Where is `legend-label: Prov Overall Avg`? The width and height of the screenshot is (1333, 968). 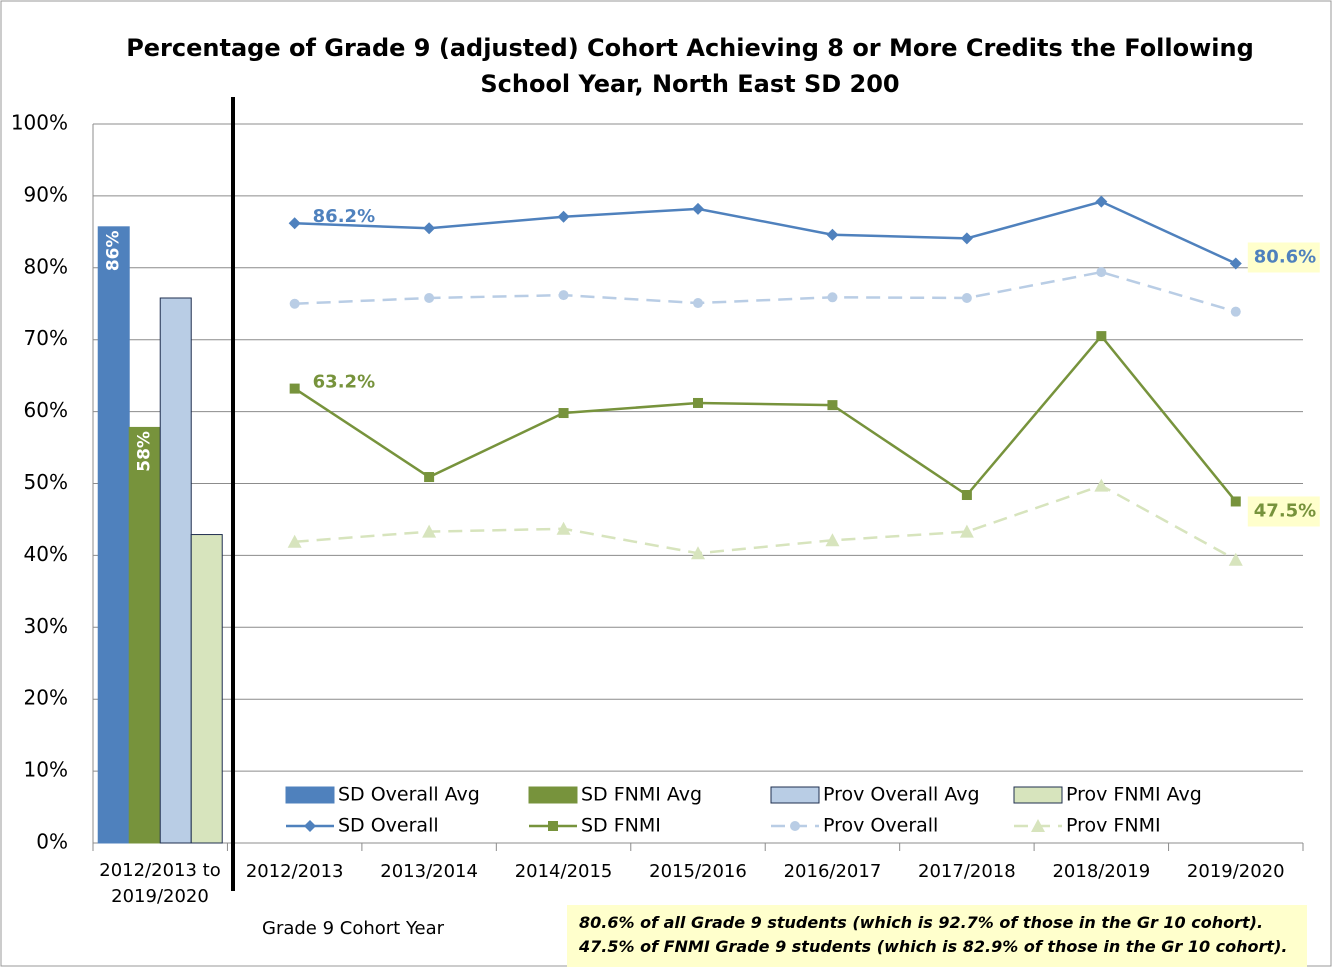
legend-label: Prov Overall Avg is located at coordinates (901, 795).